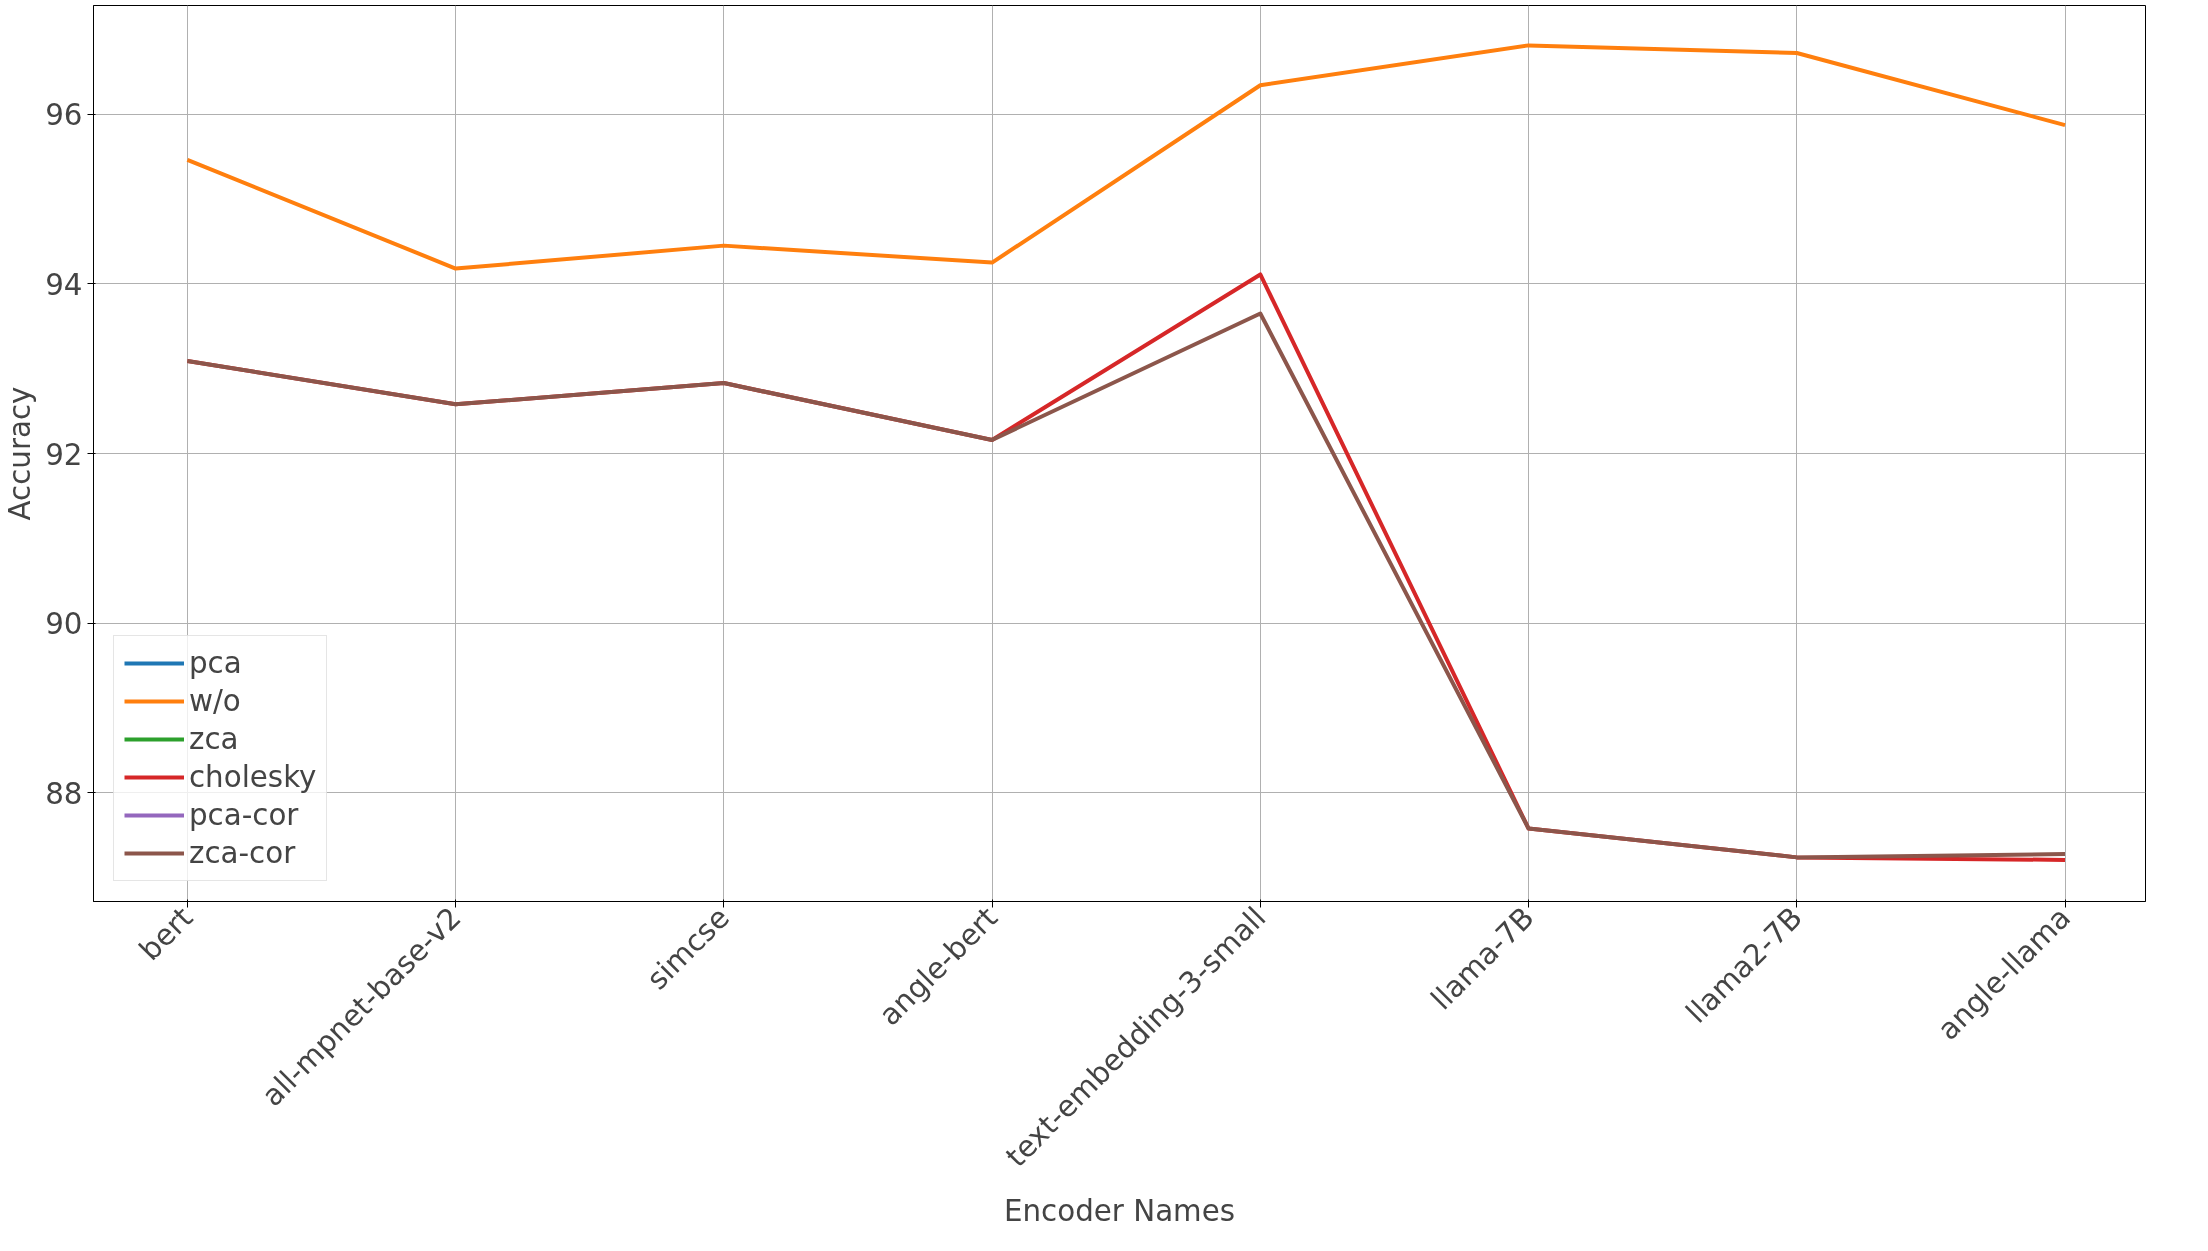 The image size is (2208, 1251). I want to click on legend-label: cholesky, so click(253, 777).